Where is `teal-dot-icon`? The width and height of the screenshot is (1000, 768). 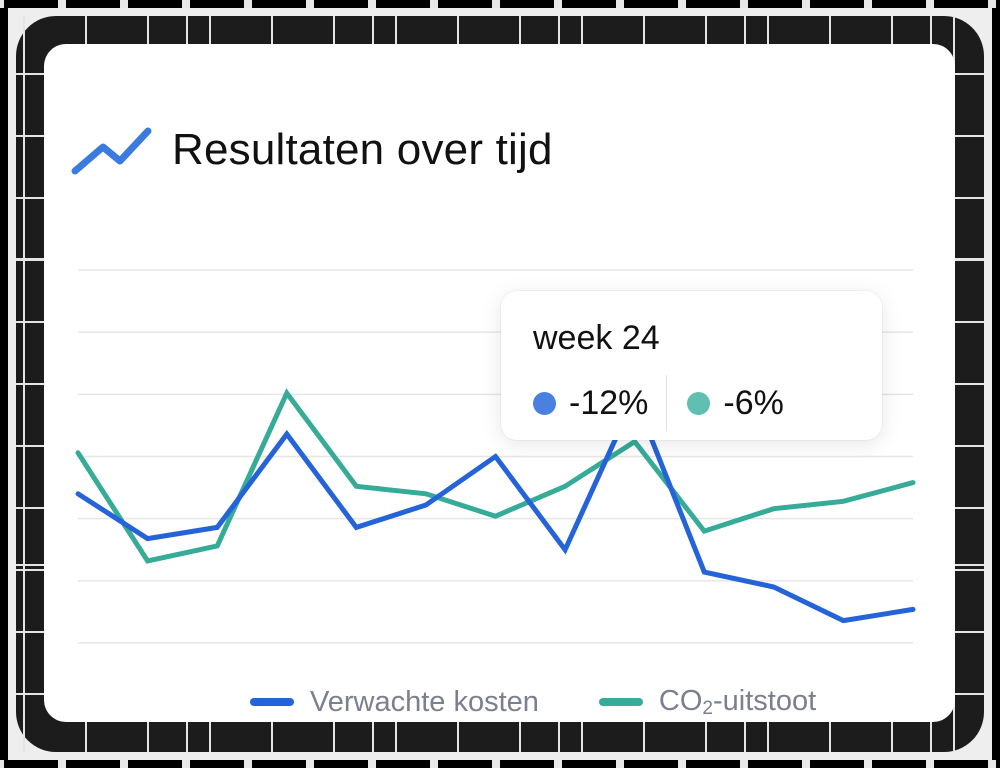 teal-dot-icon is located at coordinates (699, 403).